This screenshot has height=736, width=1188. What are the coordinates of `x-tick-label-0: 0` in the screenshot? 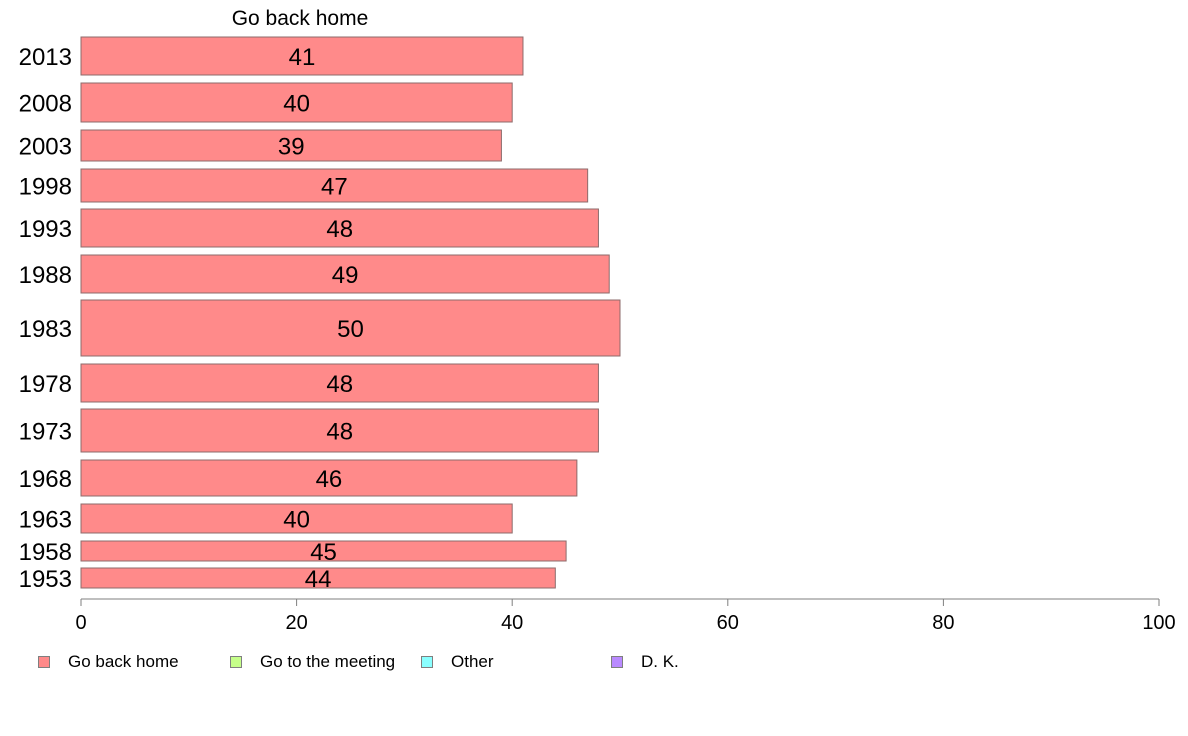 It's located at (80, 623).